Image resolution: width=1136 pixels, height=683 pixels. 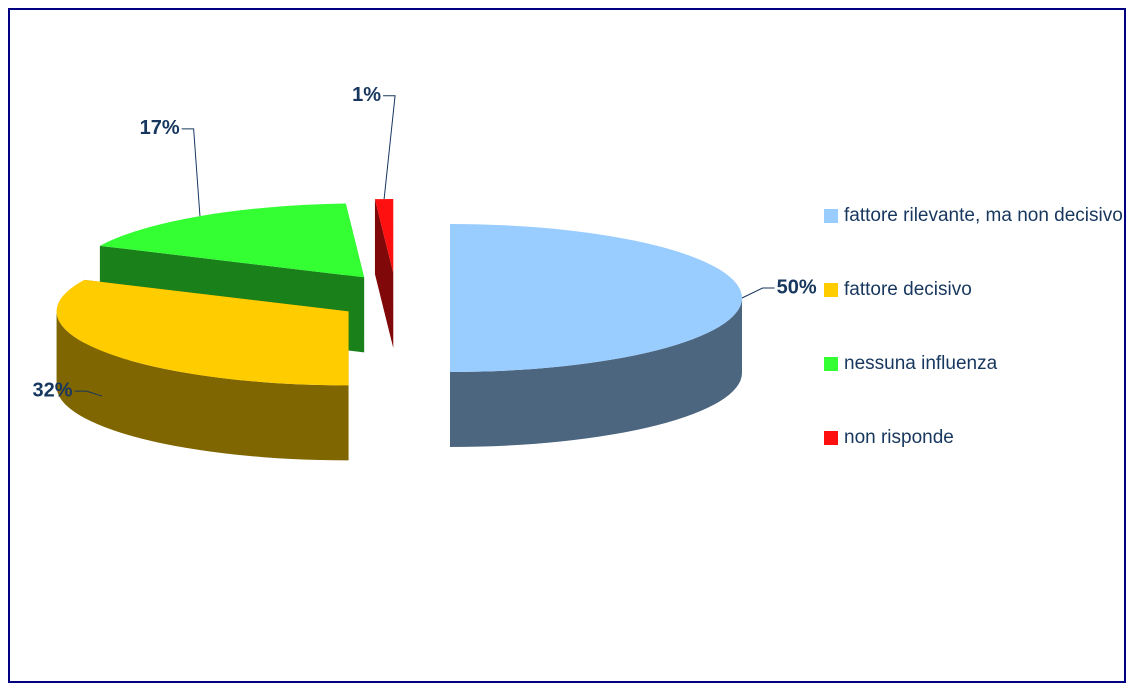 What do you see at coordinates (52, 390) in the screenshot?
I see `data-label: 32%` at bounding box center [52, 390].